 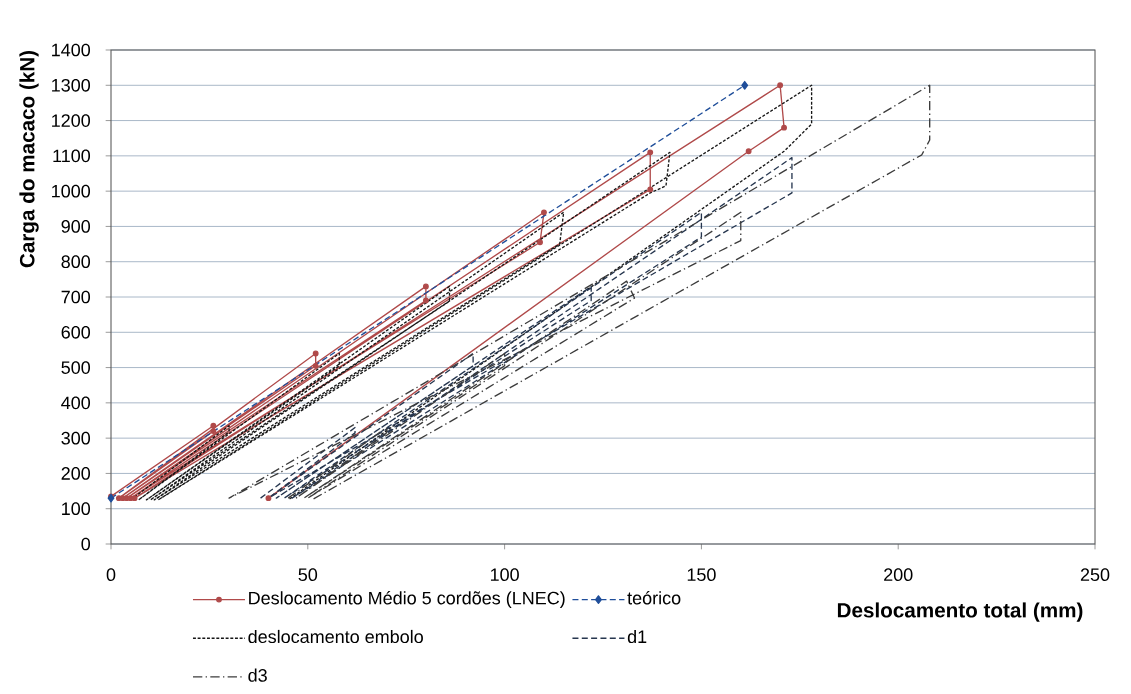 I want to click on y-tick-label: 600, so click(x=76, y=332).